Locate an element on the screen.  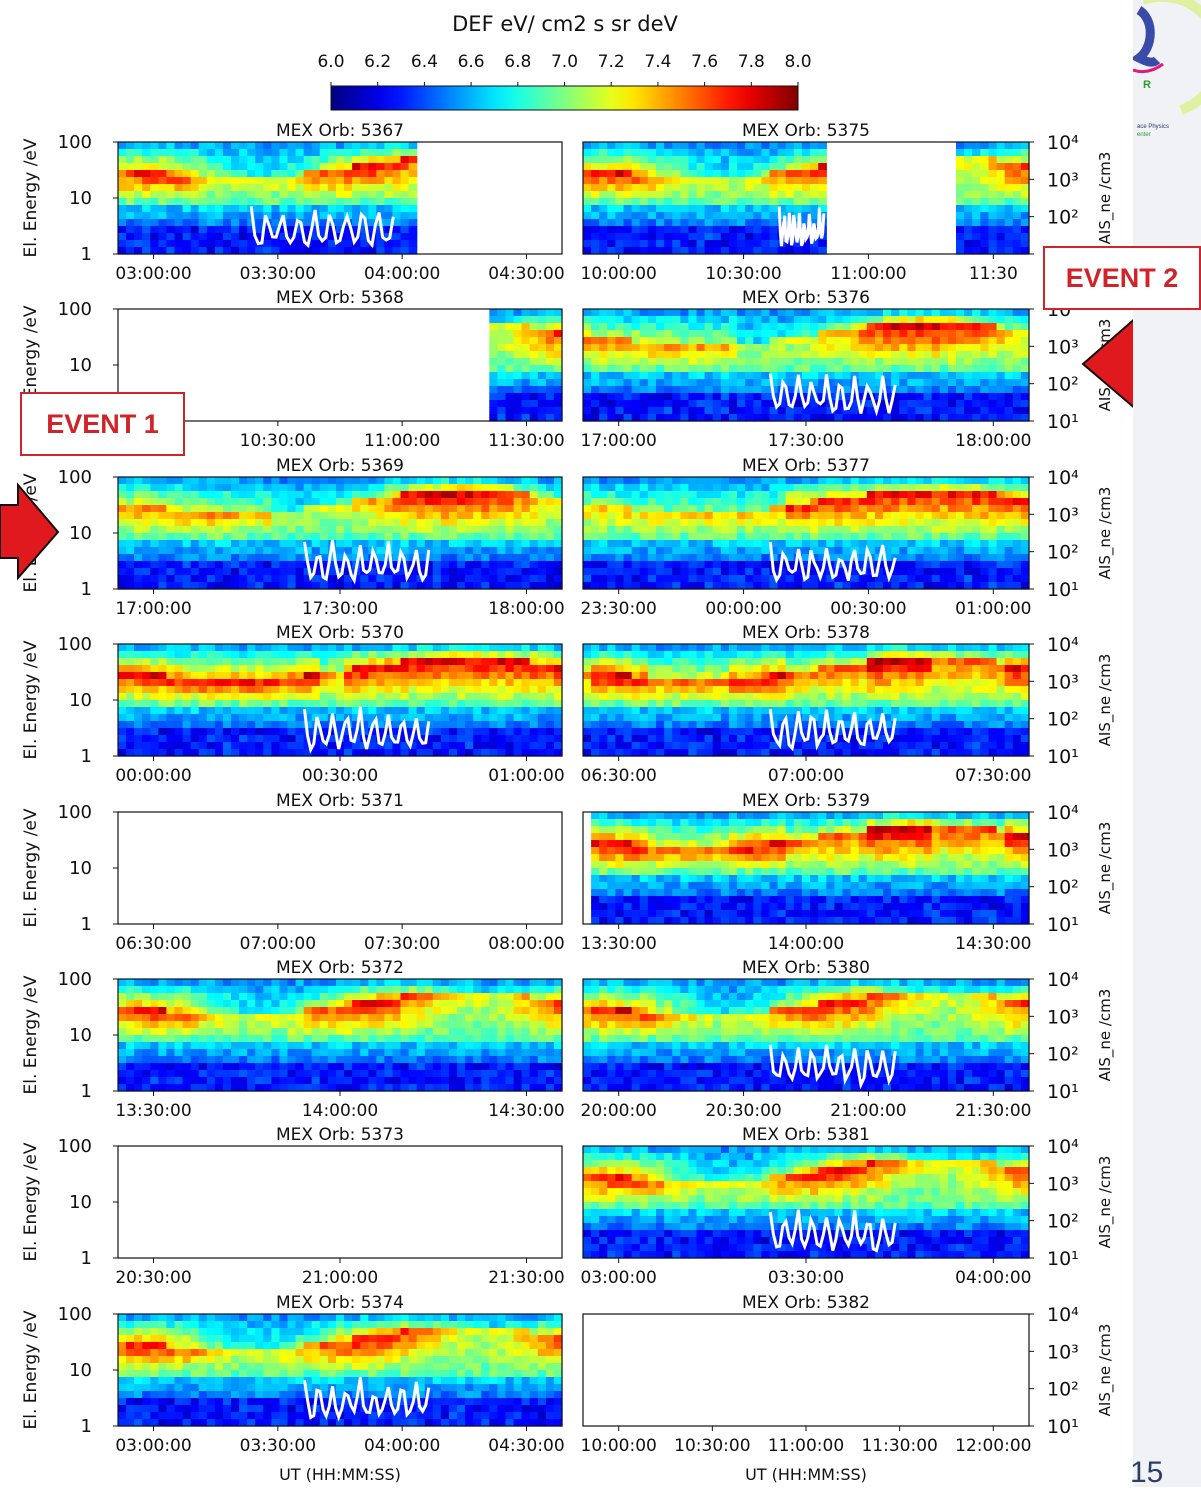
panel-1-xtick-label-1: 10:30:00 is located at coordinates (743, 274).